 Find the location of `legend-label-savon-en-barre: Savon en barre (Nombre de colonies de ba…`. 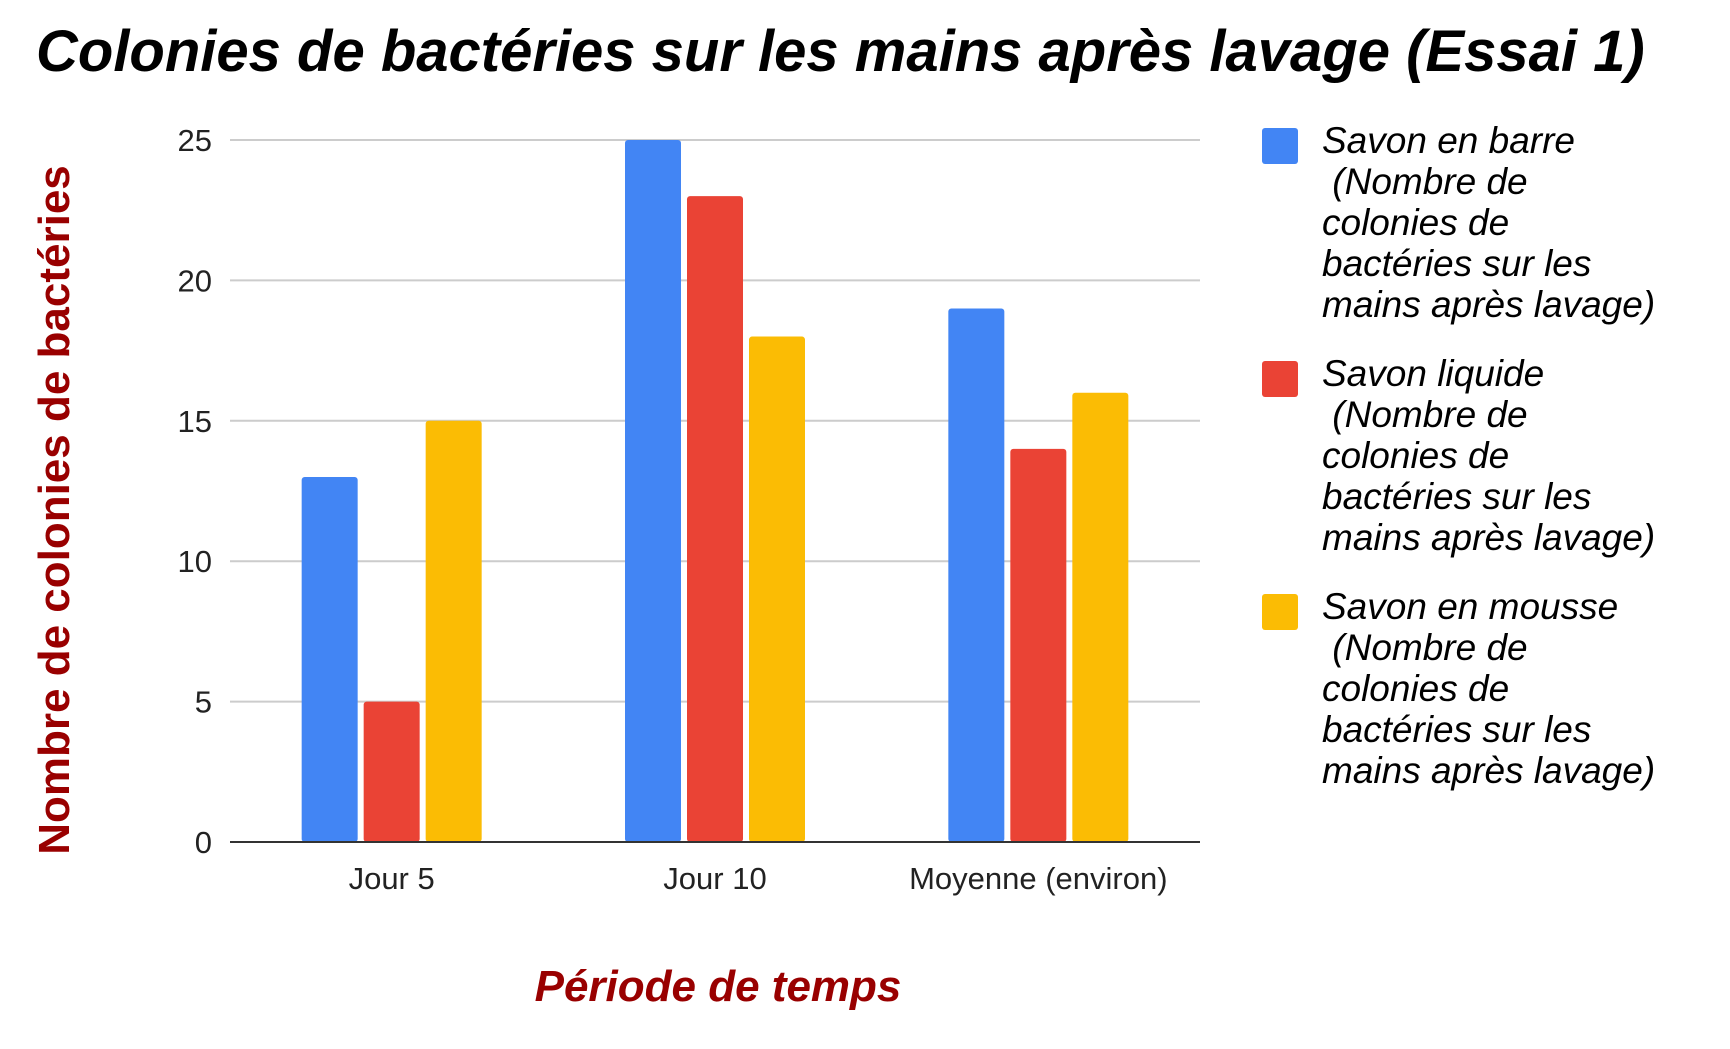

legend-label-savon-en-barre: Savon en barre (Nombre de colonies de ba… is located at coordinates (1489, 222).